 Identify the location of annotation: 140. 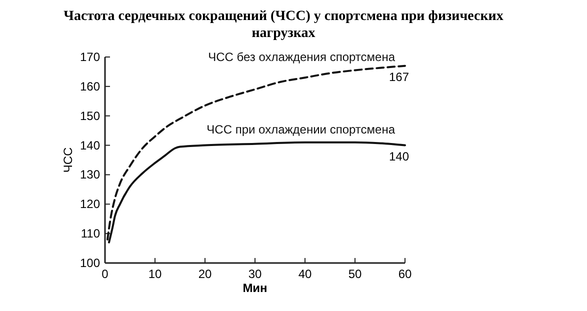
(399, 156).